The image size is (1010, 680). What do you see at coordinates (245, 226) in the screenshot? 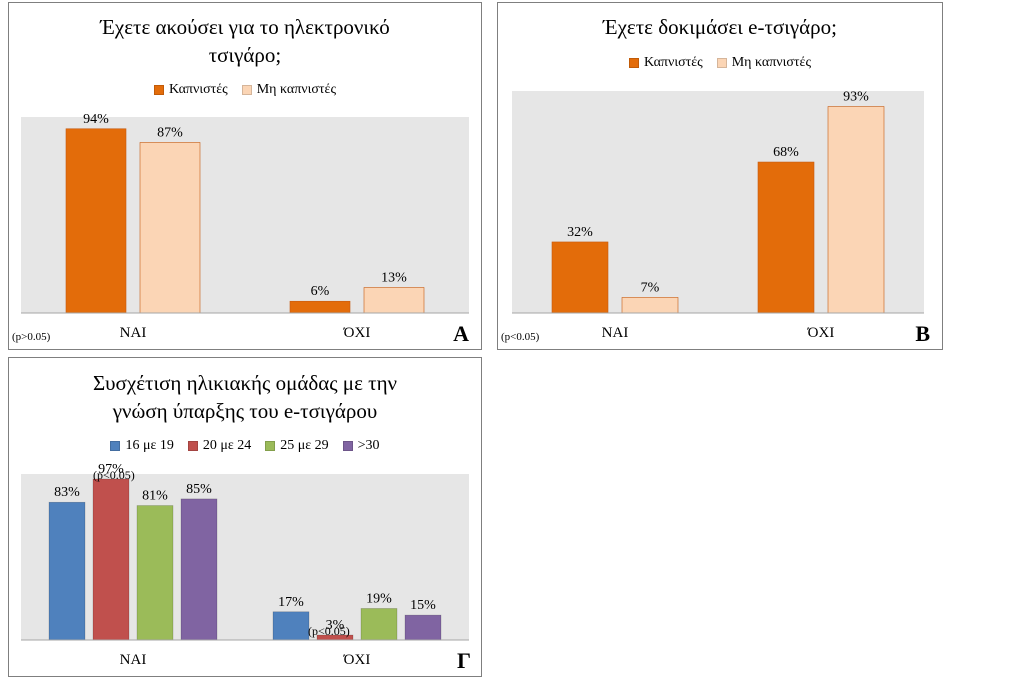
I see `chart-a-svg: 94% 87% ΝΑΙ 6% 13% ΌΧΙ` at bounding box center [245, 226].